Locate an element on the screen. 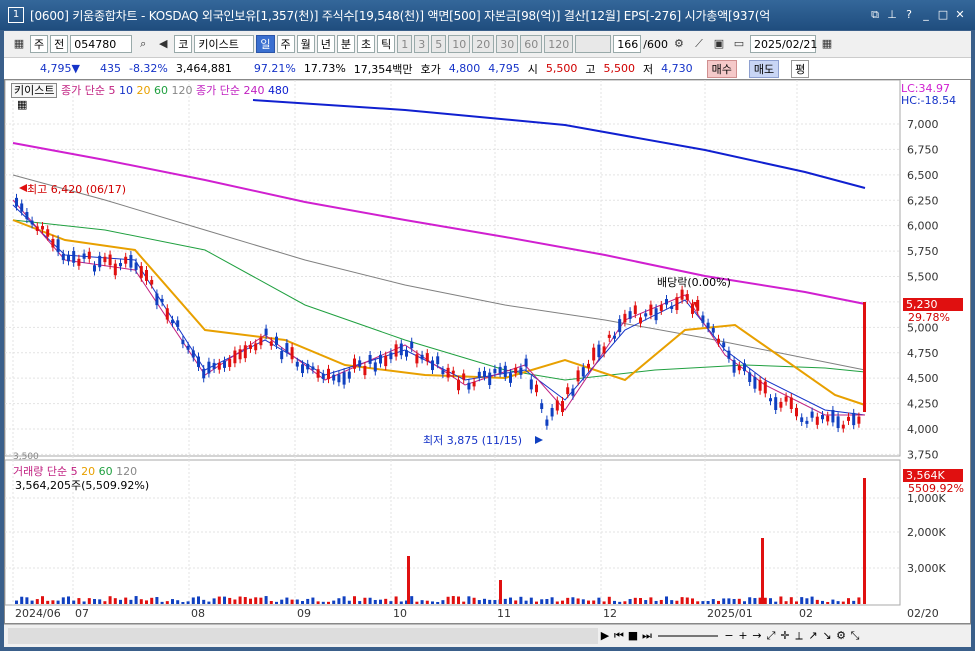 The height and width of the screenshot is (651, 975). first-icon: ⏮ is located at coordinates (619, 635).